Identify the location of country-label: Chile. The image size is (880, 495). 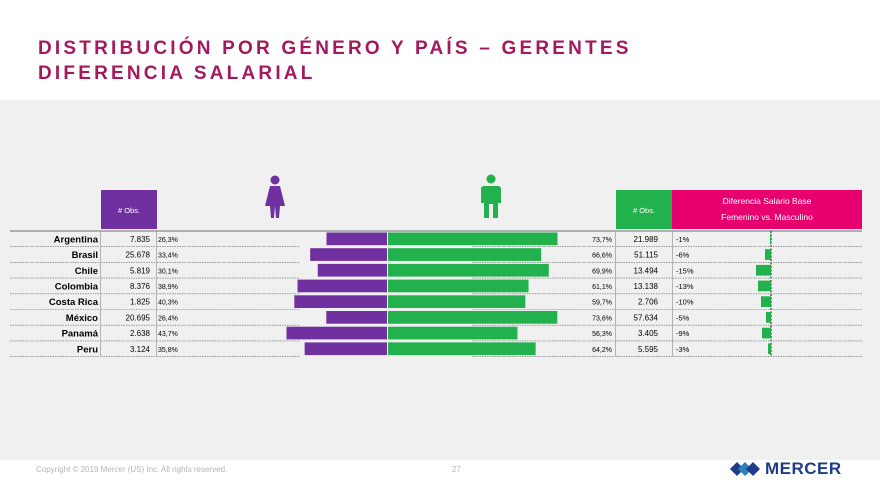
(86, 271).